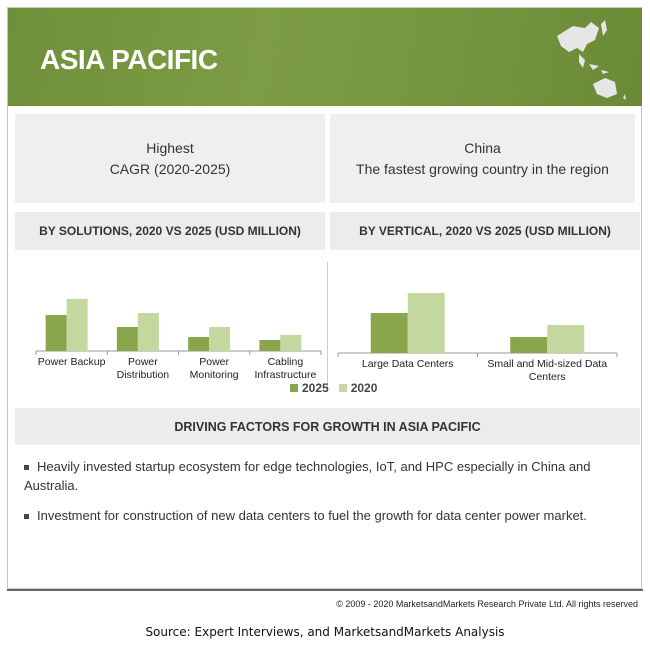 The height and width of the screenshot is (646, 650). Describe the element at coordinates (325, 590) in the screenshot. I see `footer-rule` at that location.